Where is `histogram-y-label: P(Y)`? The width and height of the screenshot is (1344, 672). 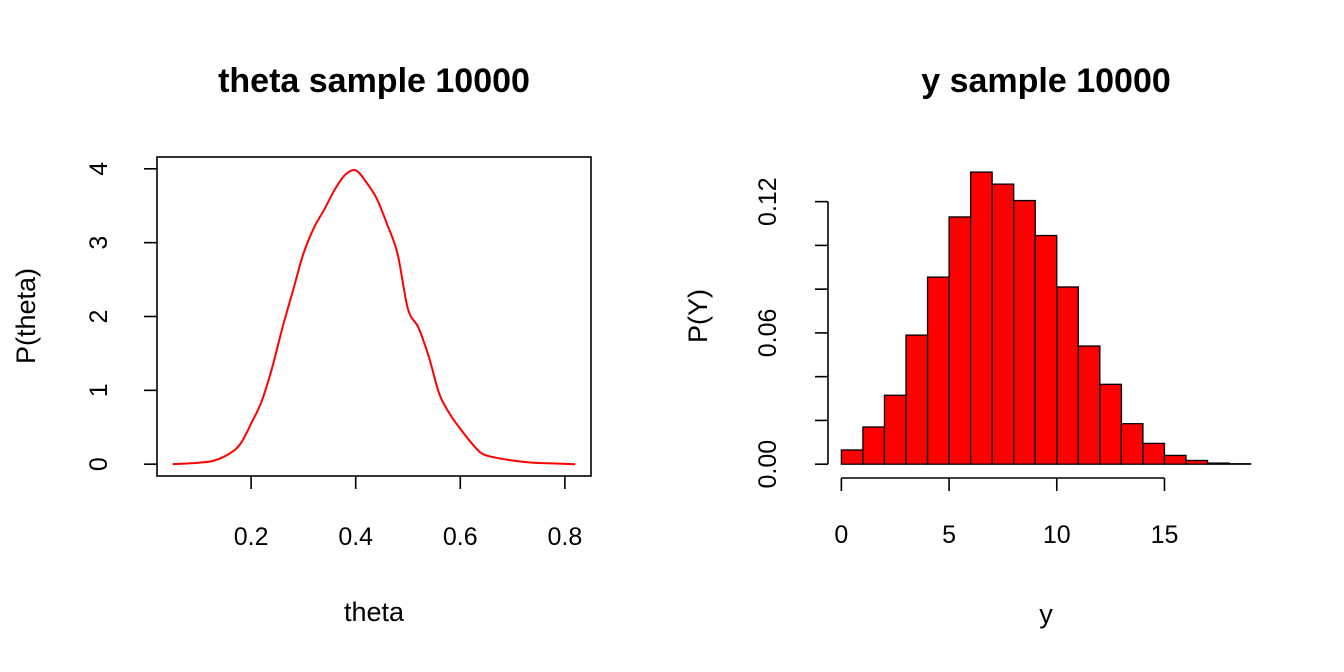
histogram-y-label: P(Y) is located at coordinates (698, 316).